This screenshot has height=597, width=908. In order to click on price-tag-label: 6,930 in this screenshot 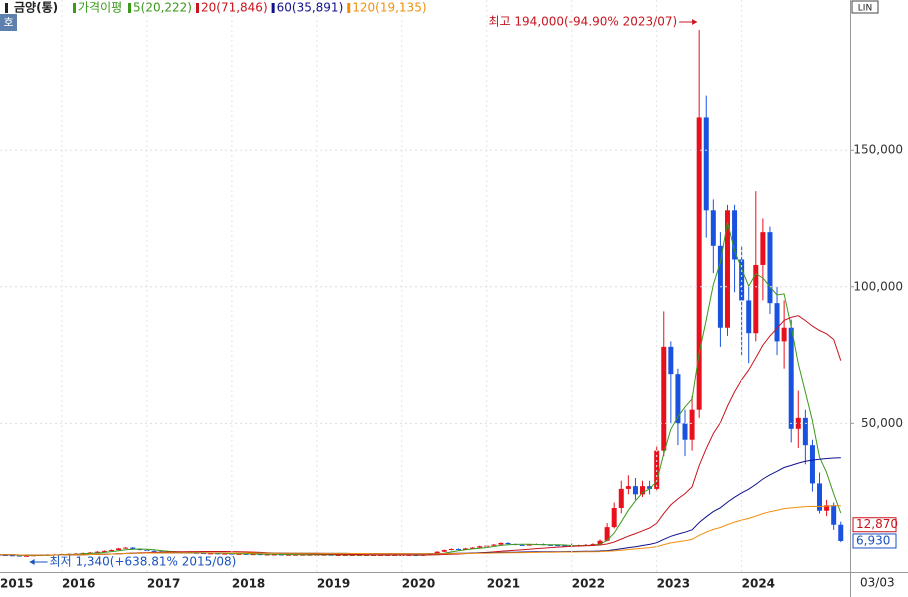, I will do `click(873, 540)`.